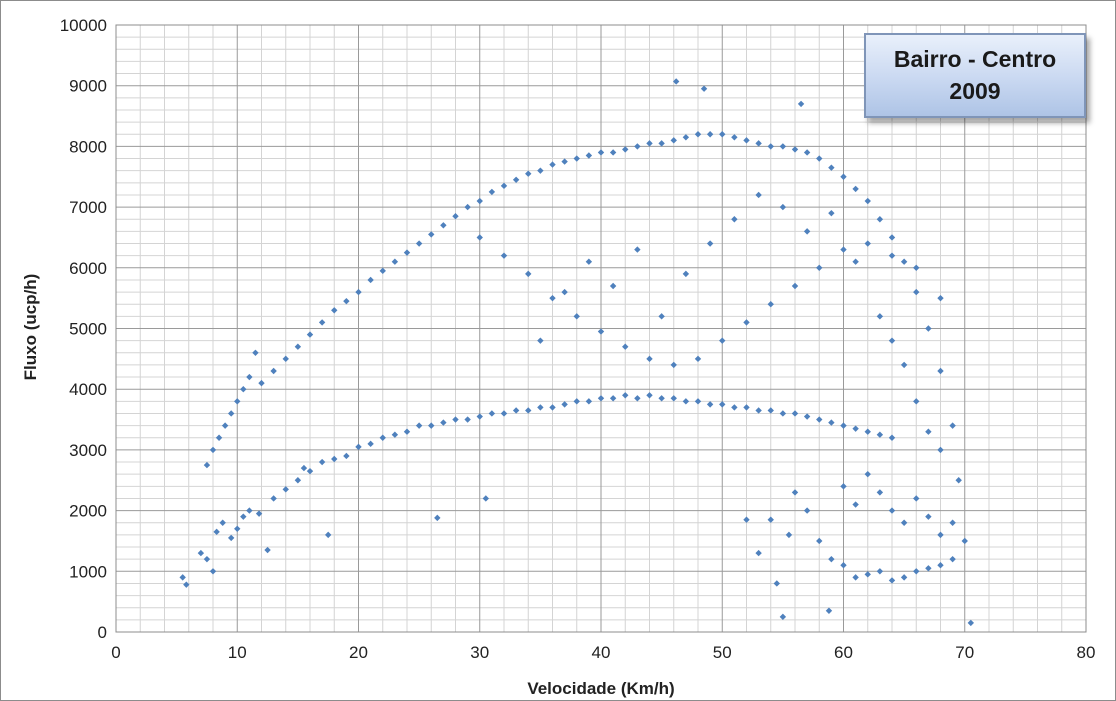 This screenshot has width=1116, height=701. What do you see at coordinates (88, 450) in the screenshot?
I see `y-tick-label: 3000` at bounding box center [88, 450].